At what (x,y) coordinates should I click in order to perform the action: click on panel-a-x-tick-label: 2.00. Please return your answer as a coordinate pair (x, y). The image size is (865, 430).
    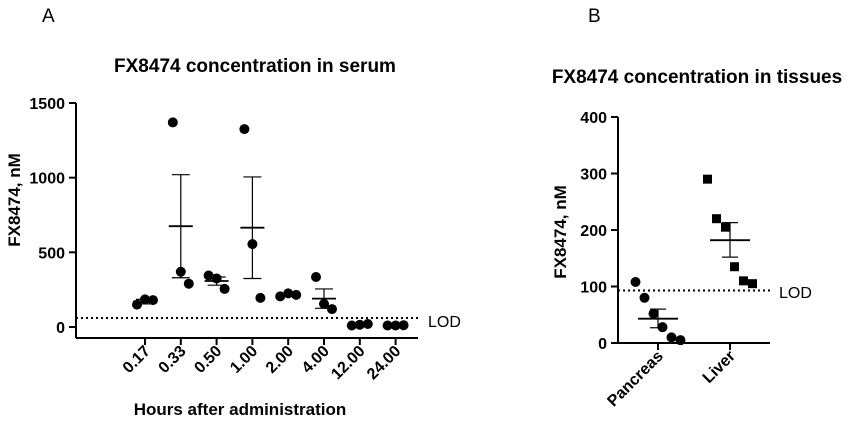
    Looking at the image, I should click on (280, 360).